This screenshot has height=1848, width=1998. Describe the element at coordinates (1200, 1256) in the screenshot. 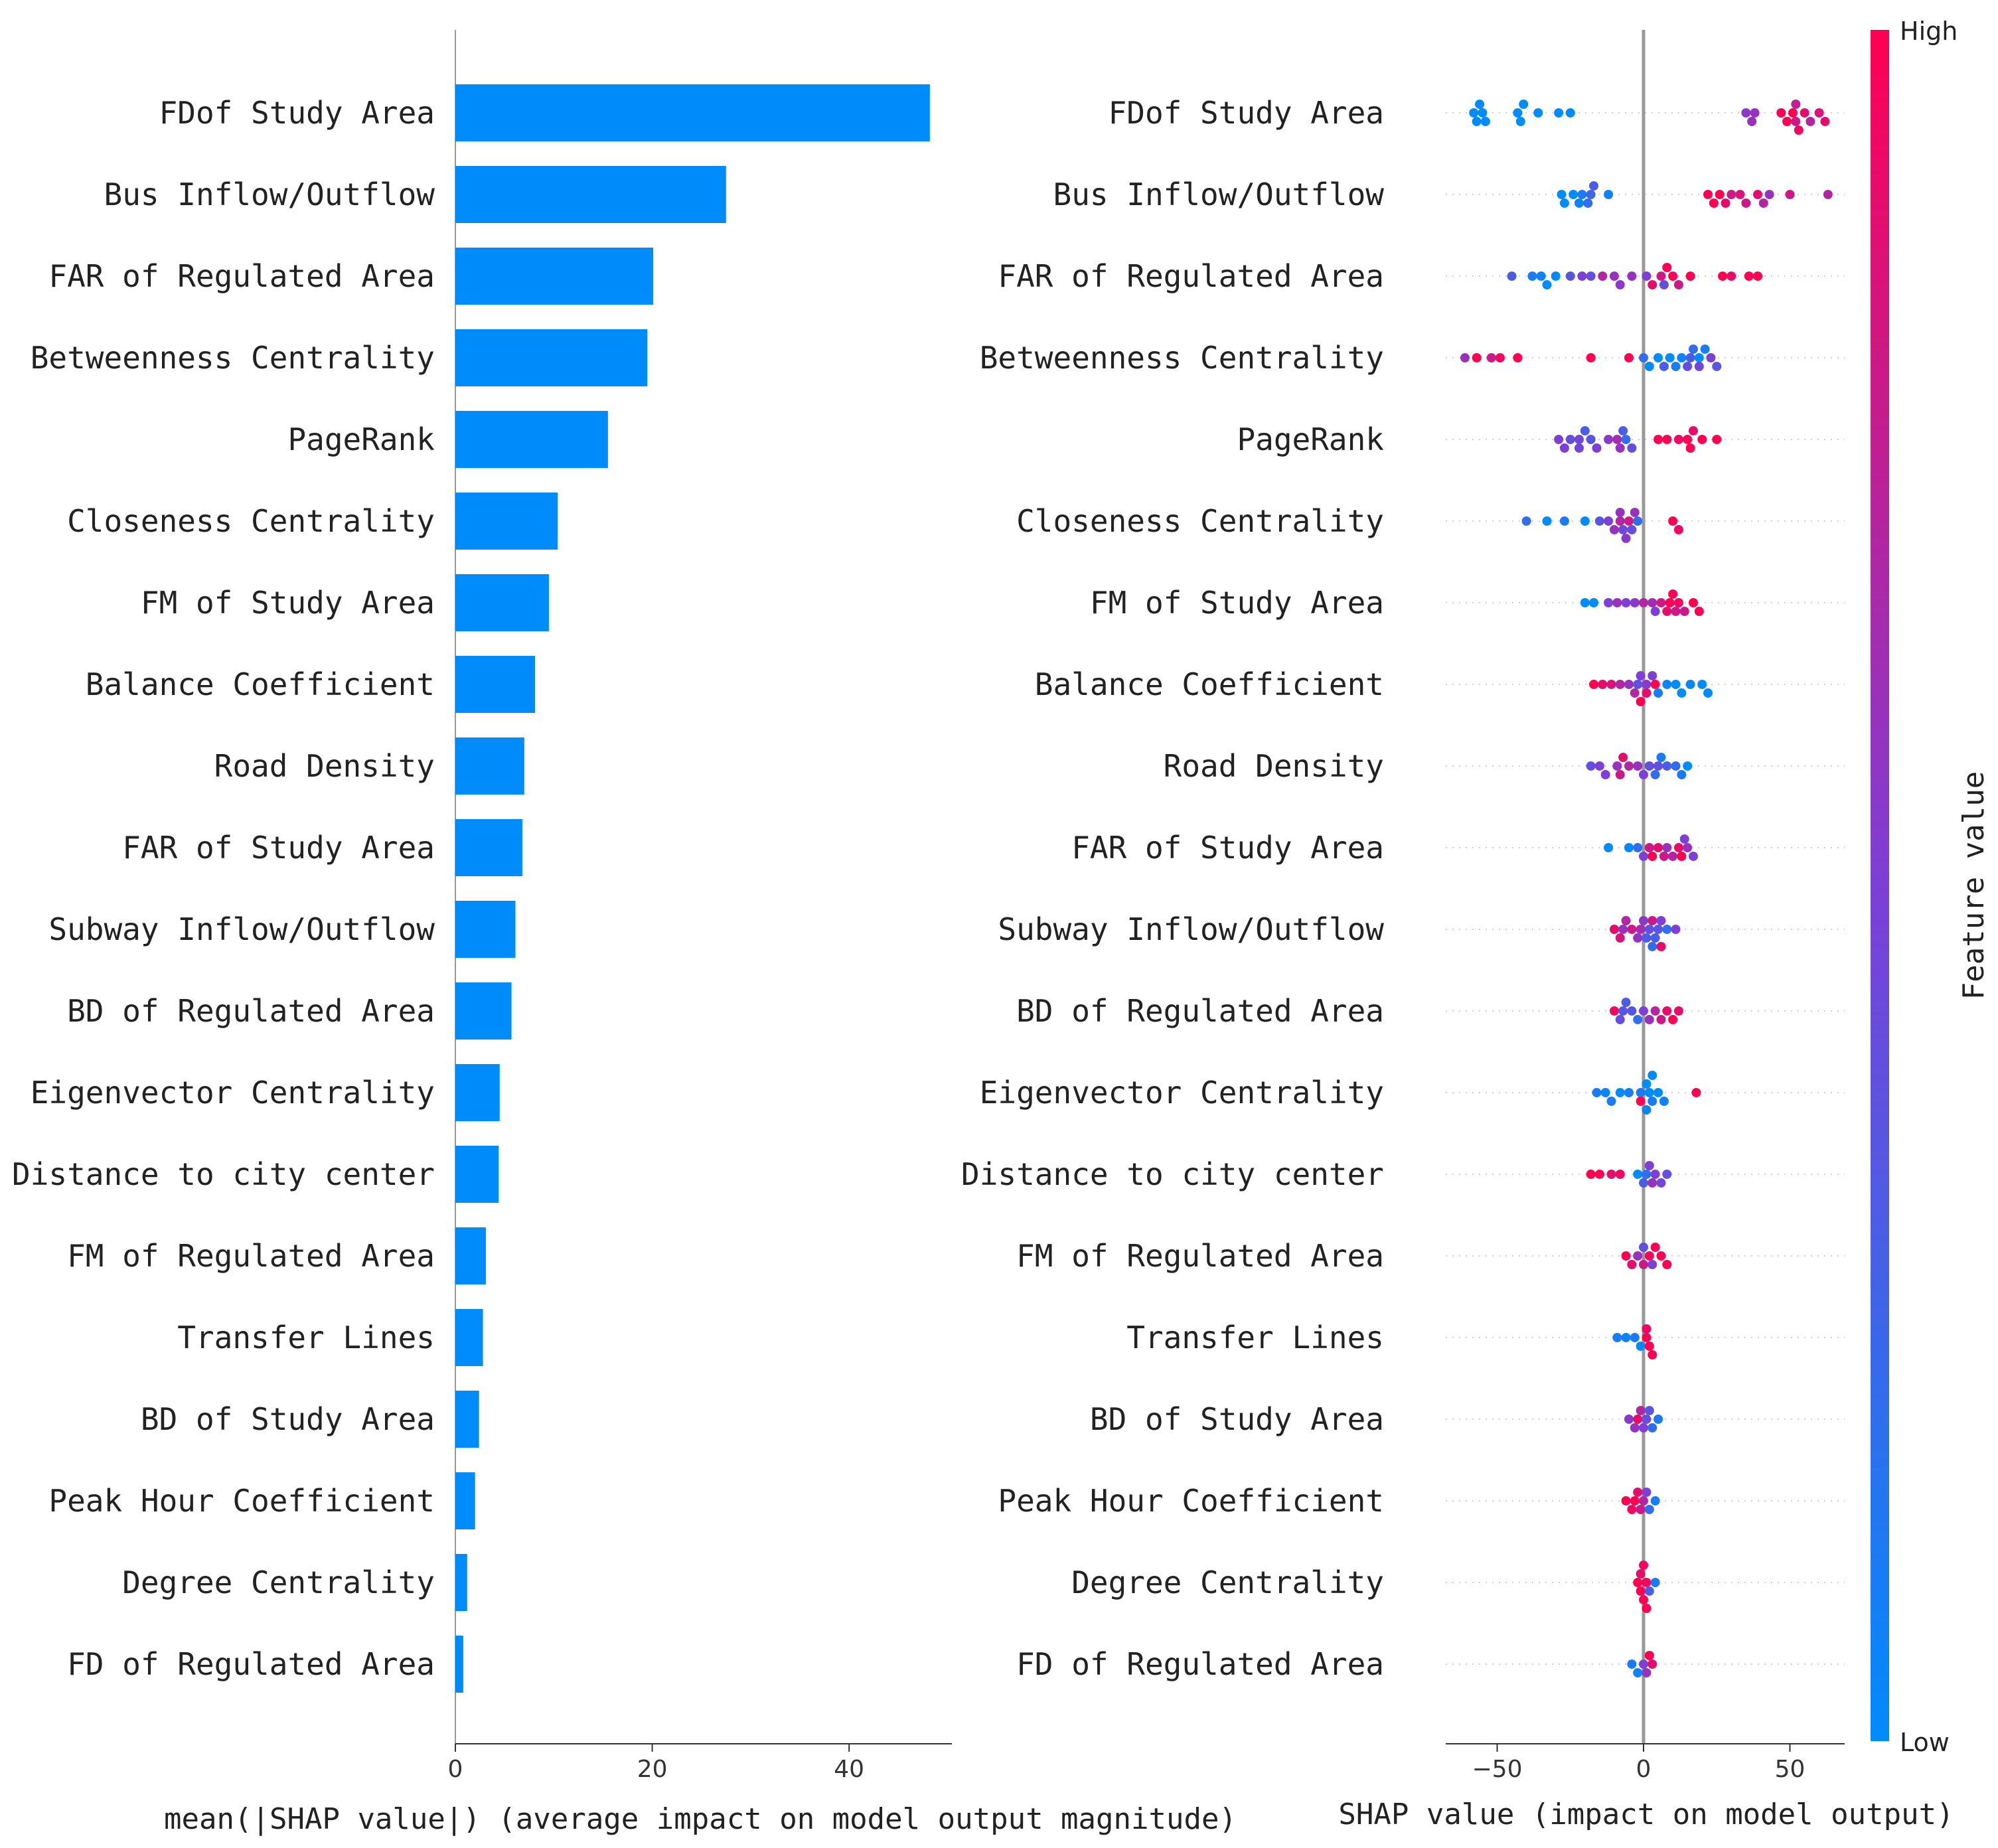

I see `beeswarm-category-label: FM of Regulated Area` at that location.